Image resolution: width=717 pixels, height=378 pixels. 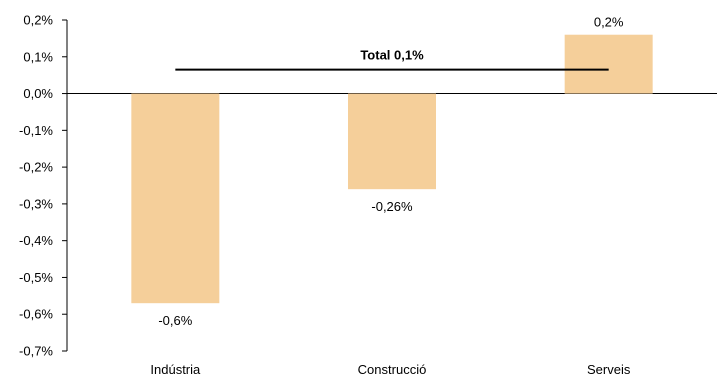 What do you see at coordinates (36, 240) in the screenshot?
I see `y-tick-label: -0,4%` at bounding box center [36, 240].